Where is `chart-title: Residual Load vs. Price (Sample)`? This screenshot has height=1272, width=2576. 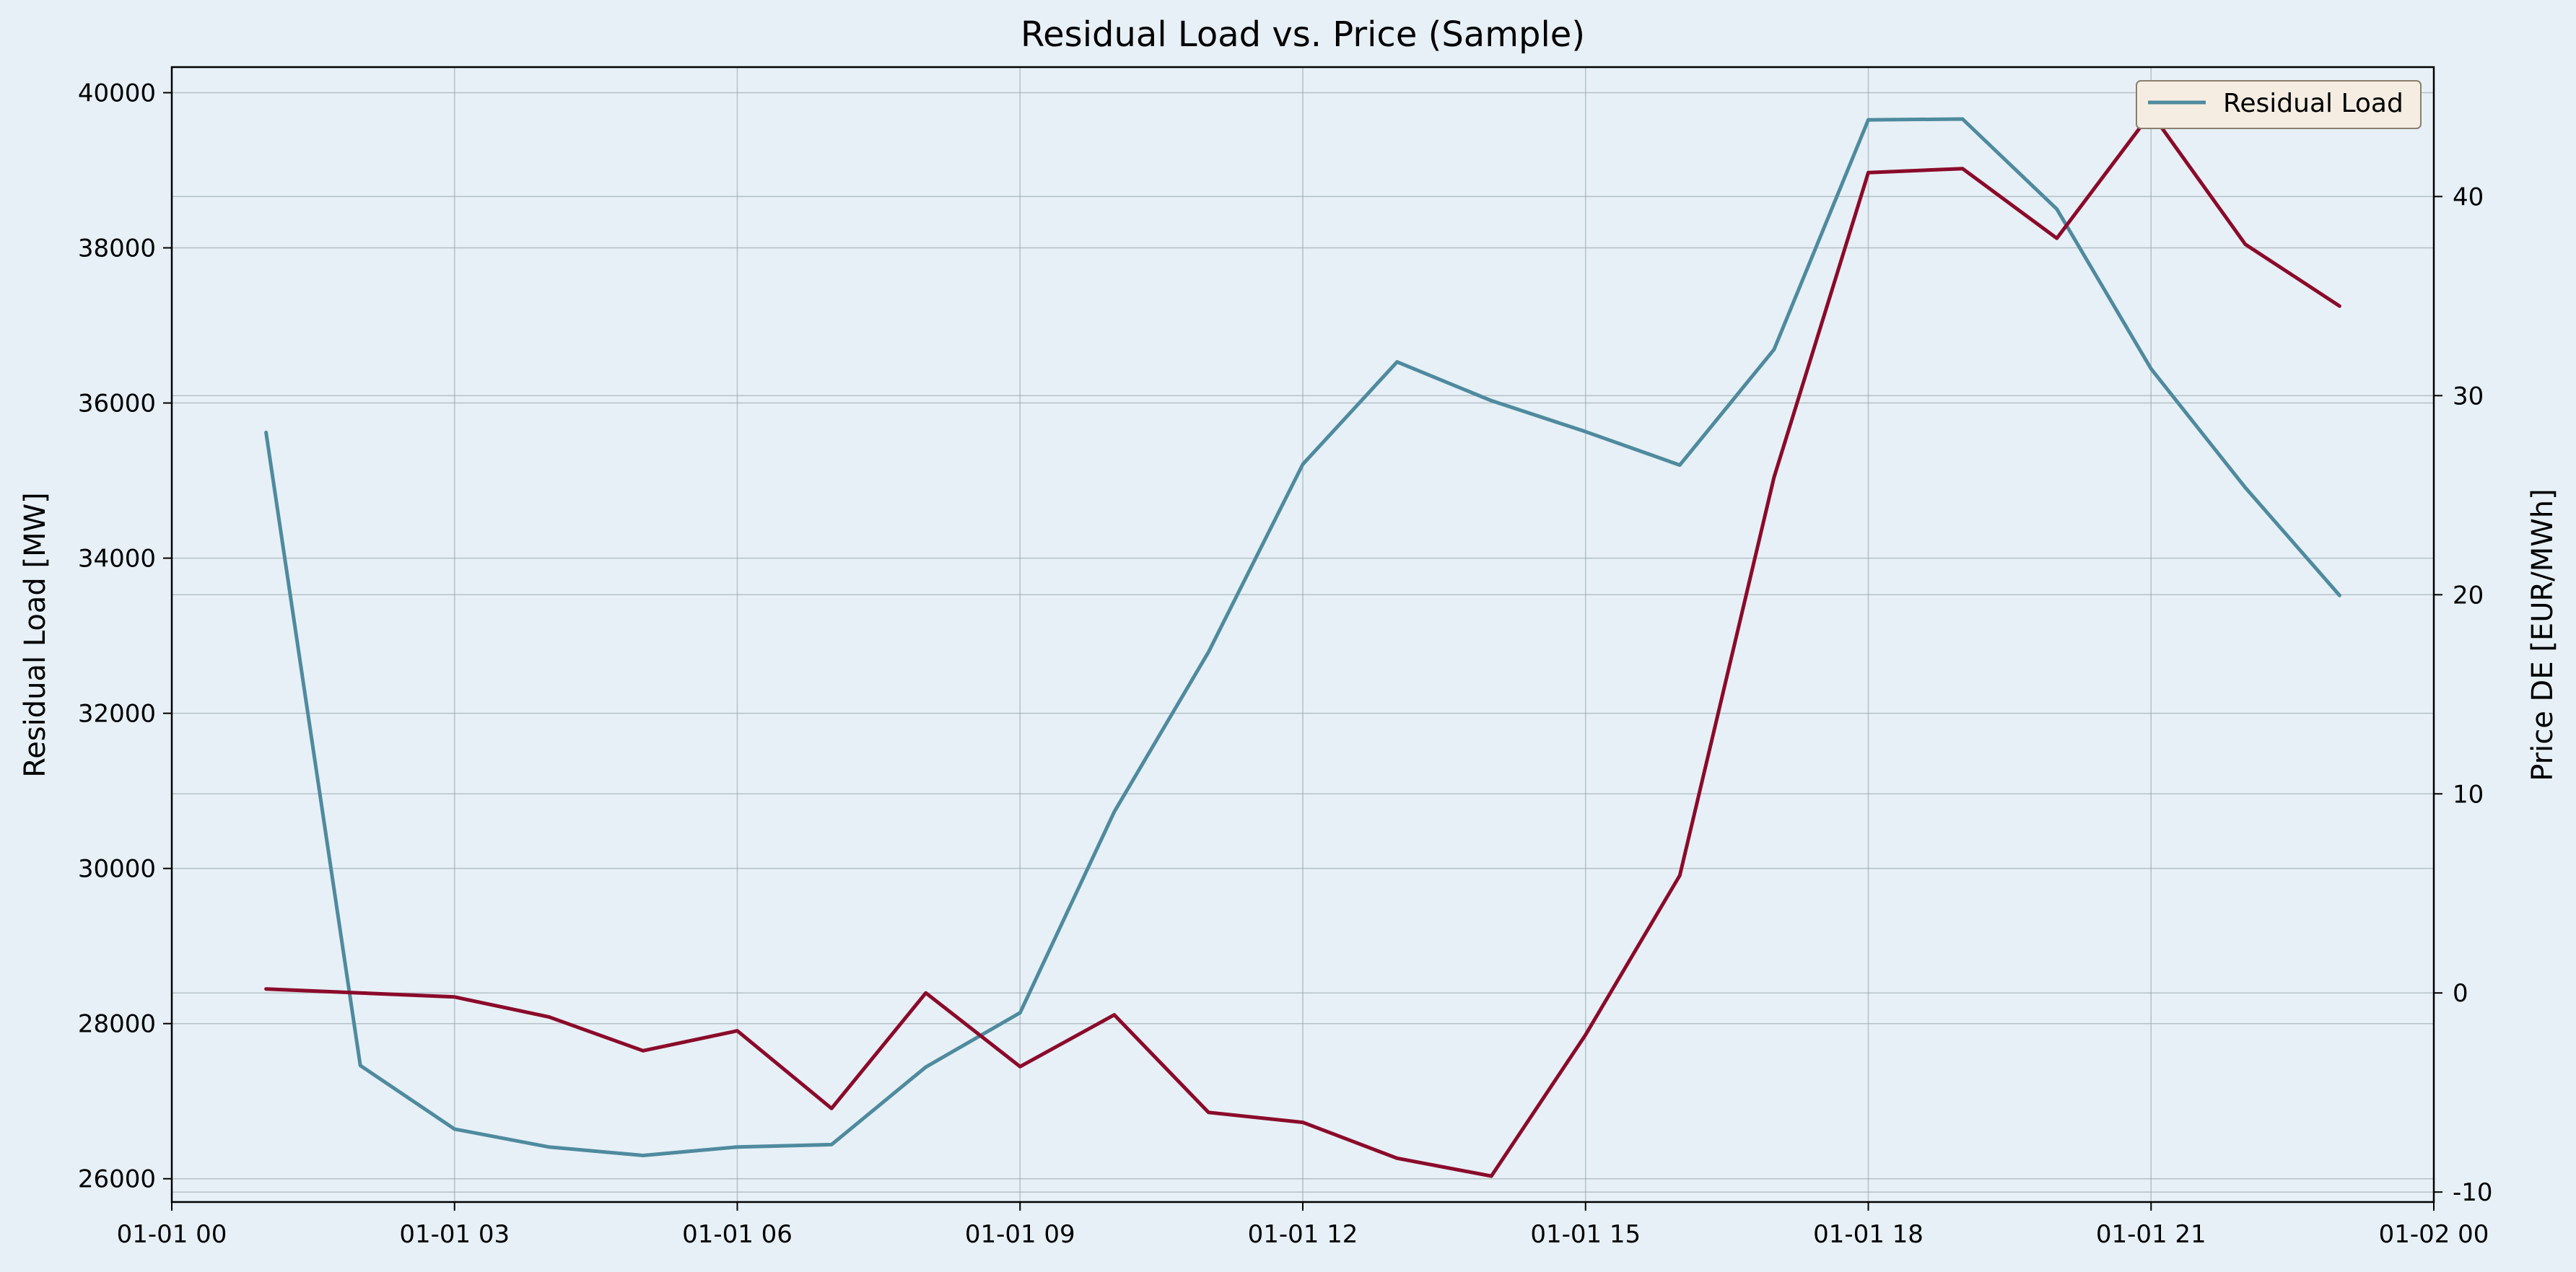
chart-title: Residual Load vs. Price (Sample) is located at coordinates (1303, 34).